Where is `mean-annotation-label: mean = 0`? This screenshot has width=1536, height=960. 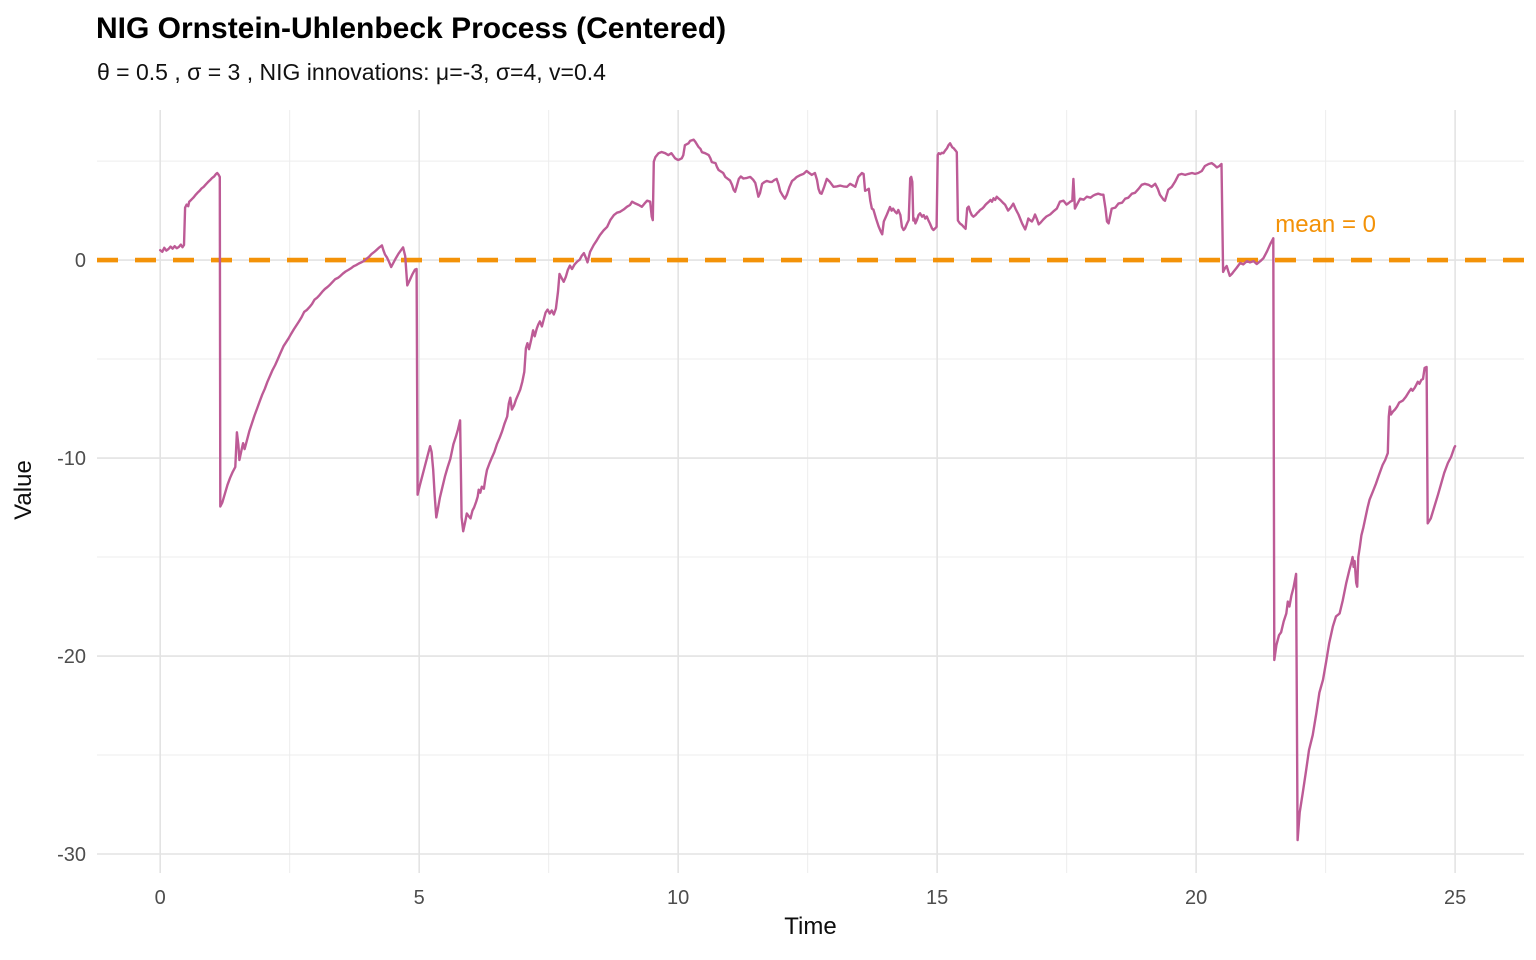 mean-annotation-label: mean = 0 is located at coordinates (1325, 225).